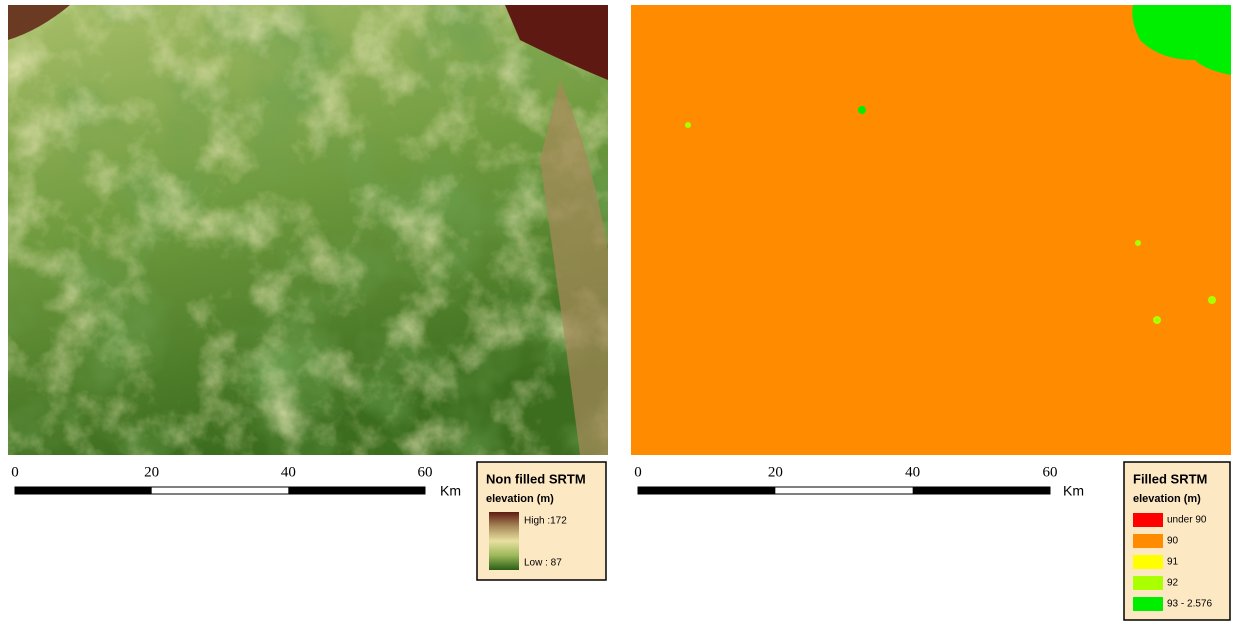  What do you see at coordinates (1173, 541) in the screenshot?
I see `legend-label: 90` at bounding box center [1173, 541].